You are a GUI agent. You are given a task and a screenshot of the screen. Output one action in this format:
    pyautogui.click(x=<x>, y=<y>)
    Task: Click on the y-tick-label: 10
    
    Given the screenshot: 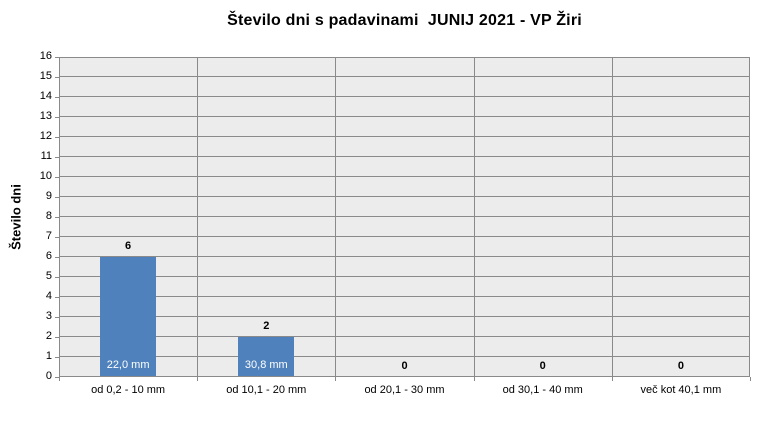 What is the action you would take?
    pyautogui.click(x=45, y=176)
    